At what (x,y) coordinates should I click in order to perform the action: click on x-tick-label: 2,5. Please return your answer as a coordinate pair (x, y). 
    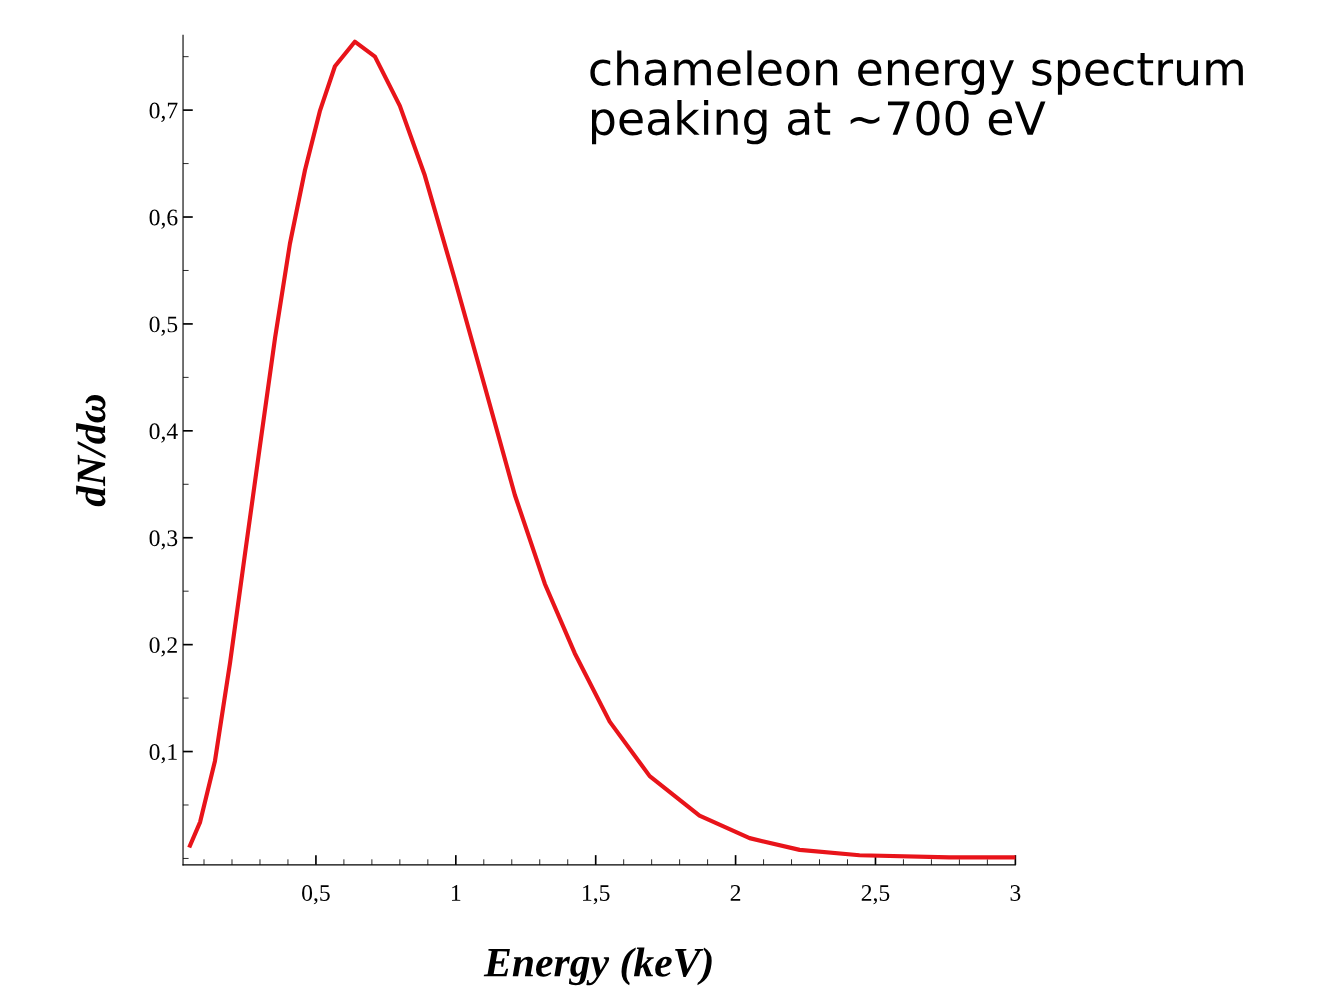
    Looking at the image, I should click on (875, 895).